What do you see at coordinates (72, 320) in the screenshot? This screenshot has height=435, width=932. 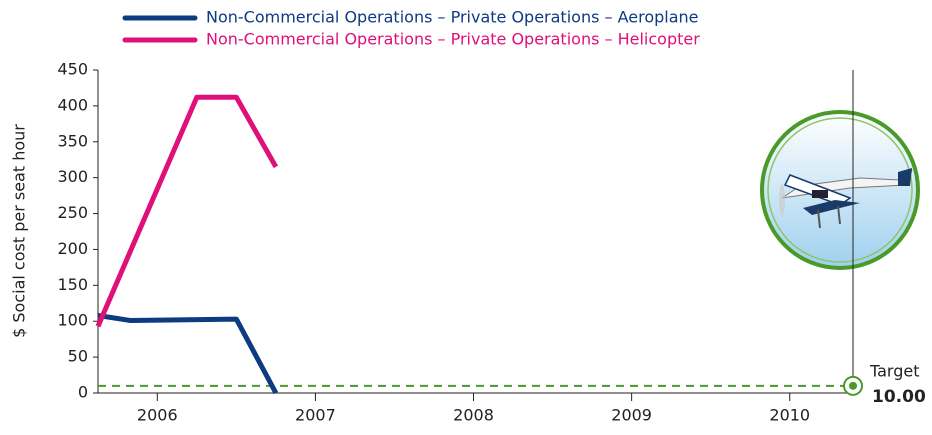 I see `y-tick-label: 100` at bounding box center [72, 320].